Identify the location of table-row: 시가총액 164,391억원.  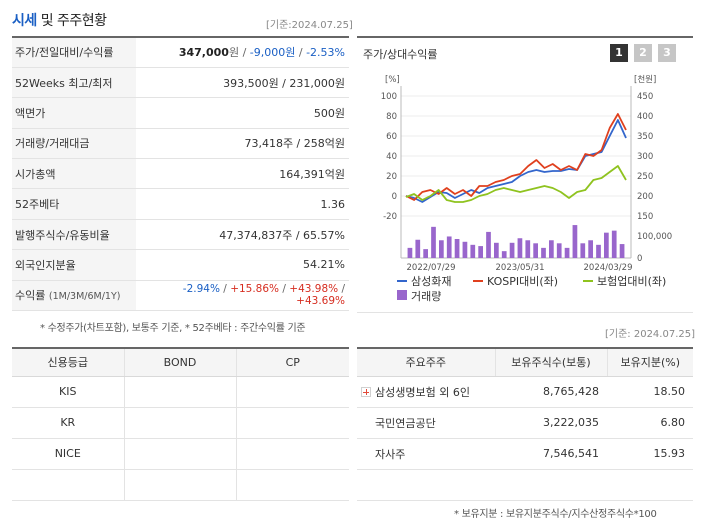
(180, 174).